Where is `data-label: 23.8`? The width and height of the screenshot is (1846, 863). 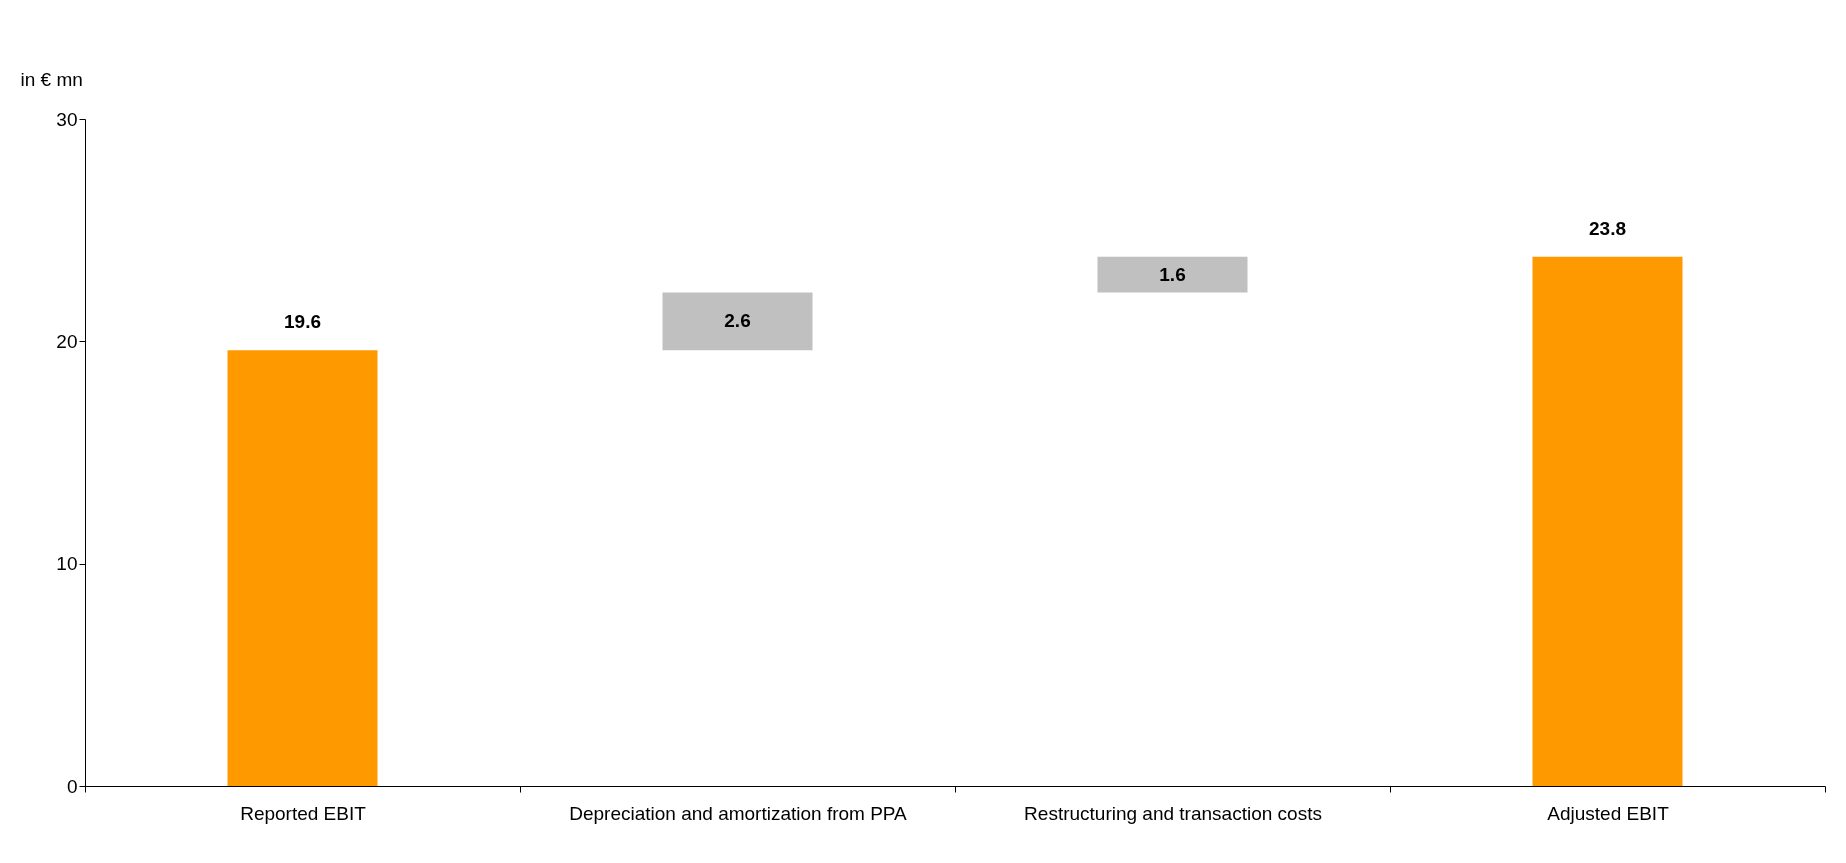
data-label: 23.8 is located at coordinates (1607, 228).